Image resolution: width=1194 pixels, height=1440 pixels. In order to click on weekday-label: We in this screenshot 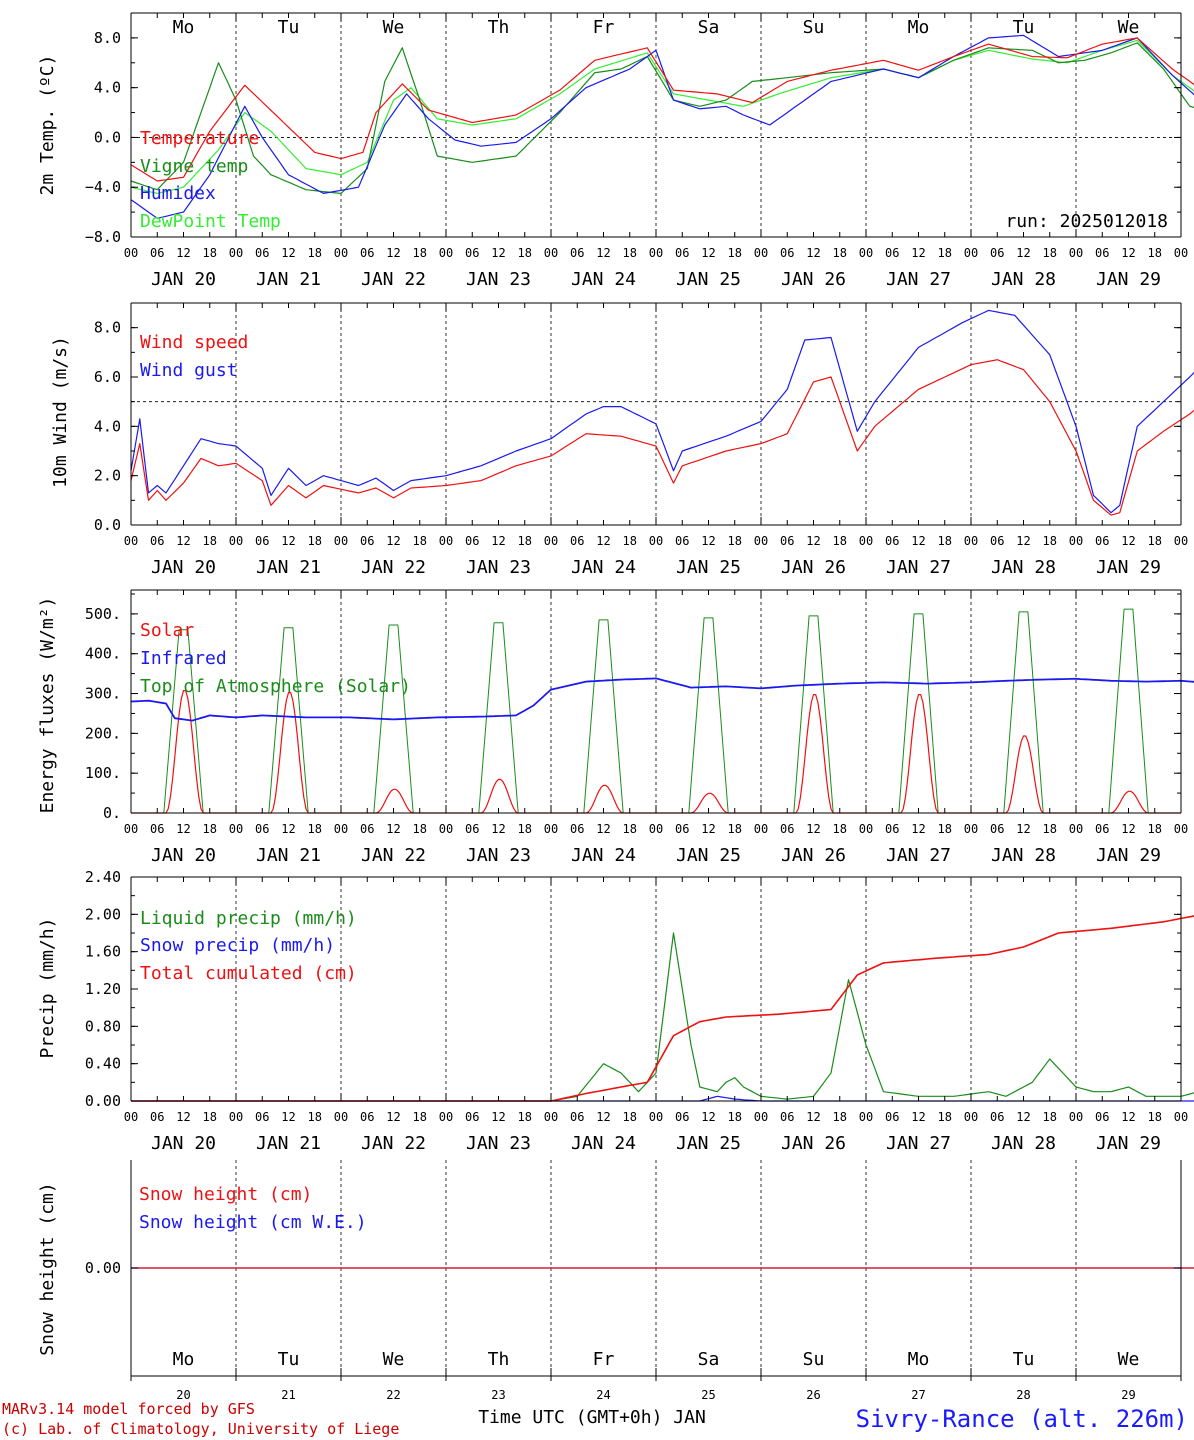, I will do `click(394, 27)`.